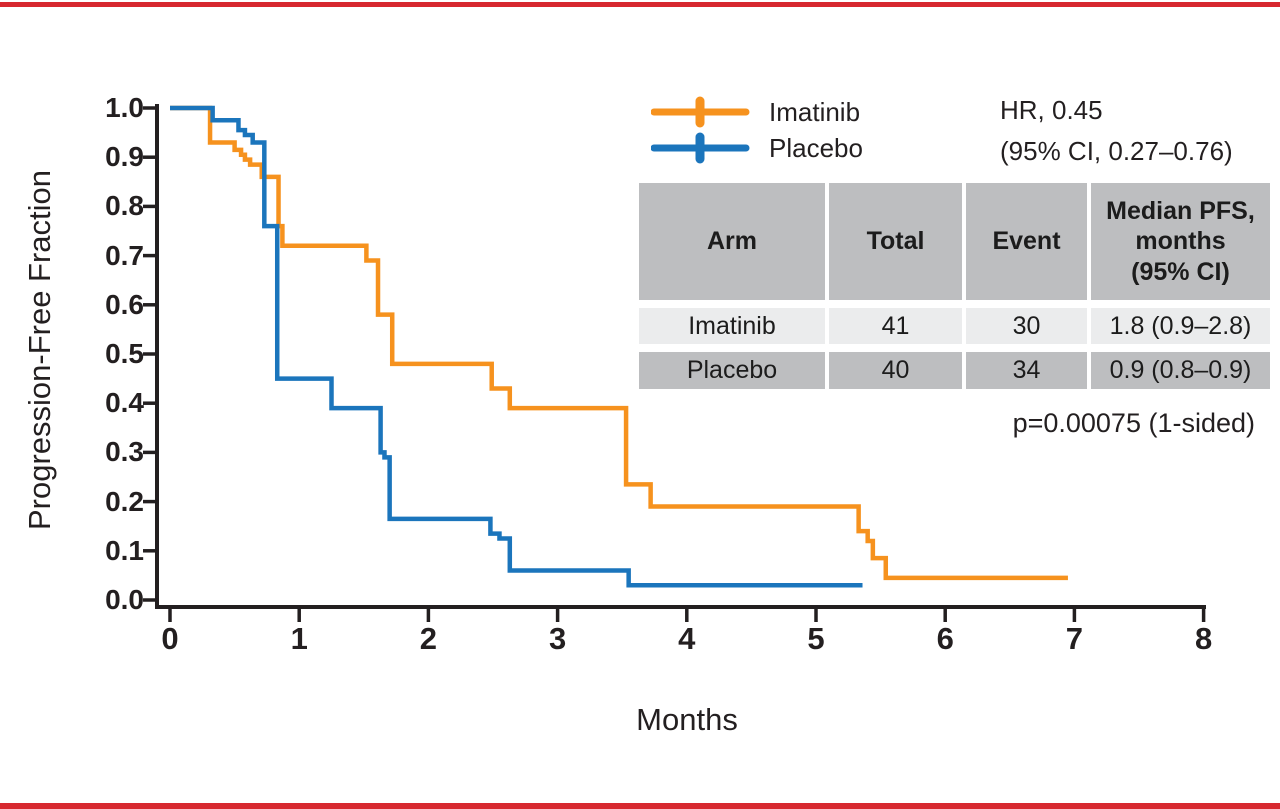 The image size is (1280, 809). What do you see at coordinates (732, 241) in the screenshot?
I see `table-header-cell: Arm` at bounding box center [732, 241].